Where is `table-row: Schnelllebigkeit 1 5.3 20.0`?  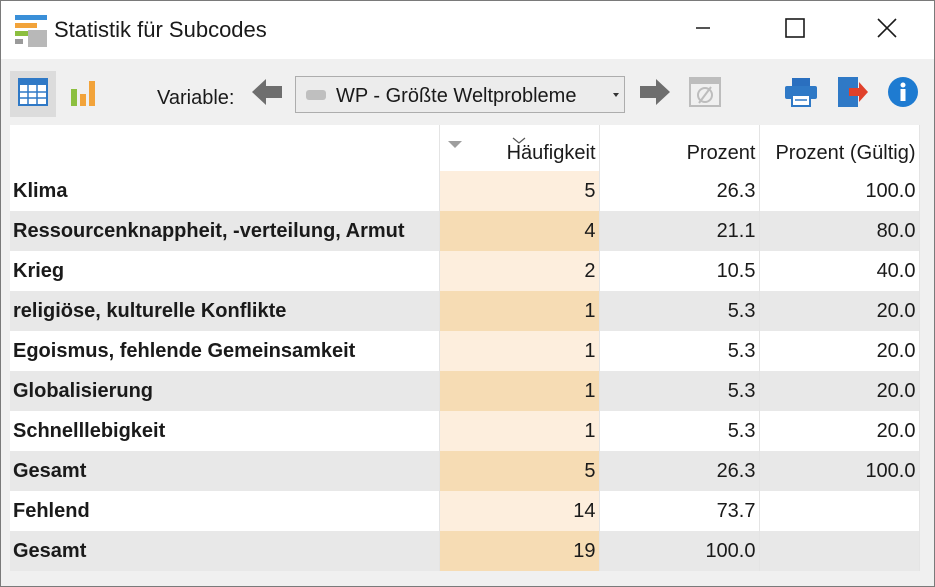 table-row: Schnelllebigkeit 1 5.3 20.0 is located at coordinates (465, 431).